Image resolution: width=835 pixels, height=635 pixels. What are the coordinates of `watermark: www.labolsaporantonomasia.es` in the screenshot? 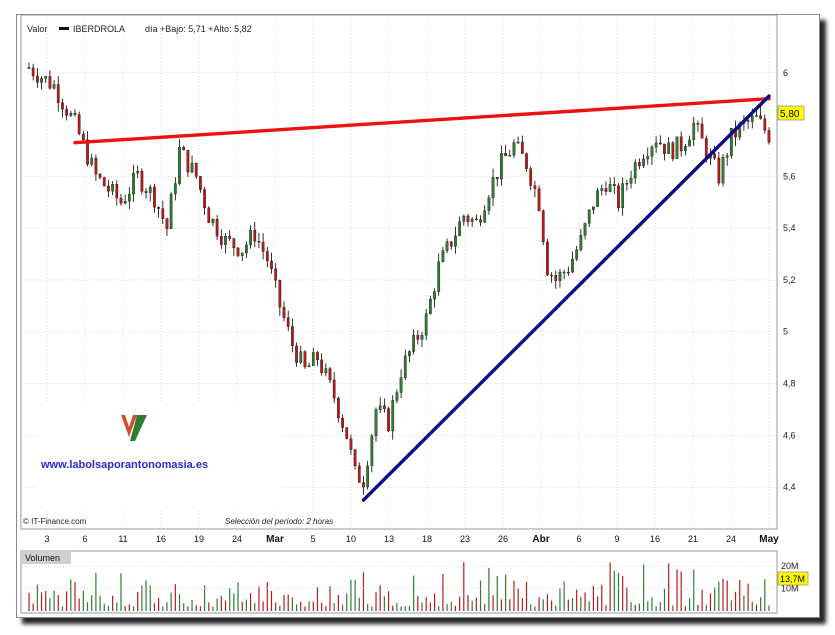 It's located at (158, 457).